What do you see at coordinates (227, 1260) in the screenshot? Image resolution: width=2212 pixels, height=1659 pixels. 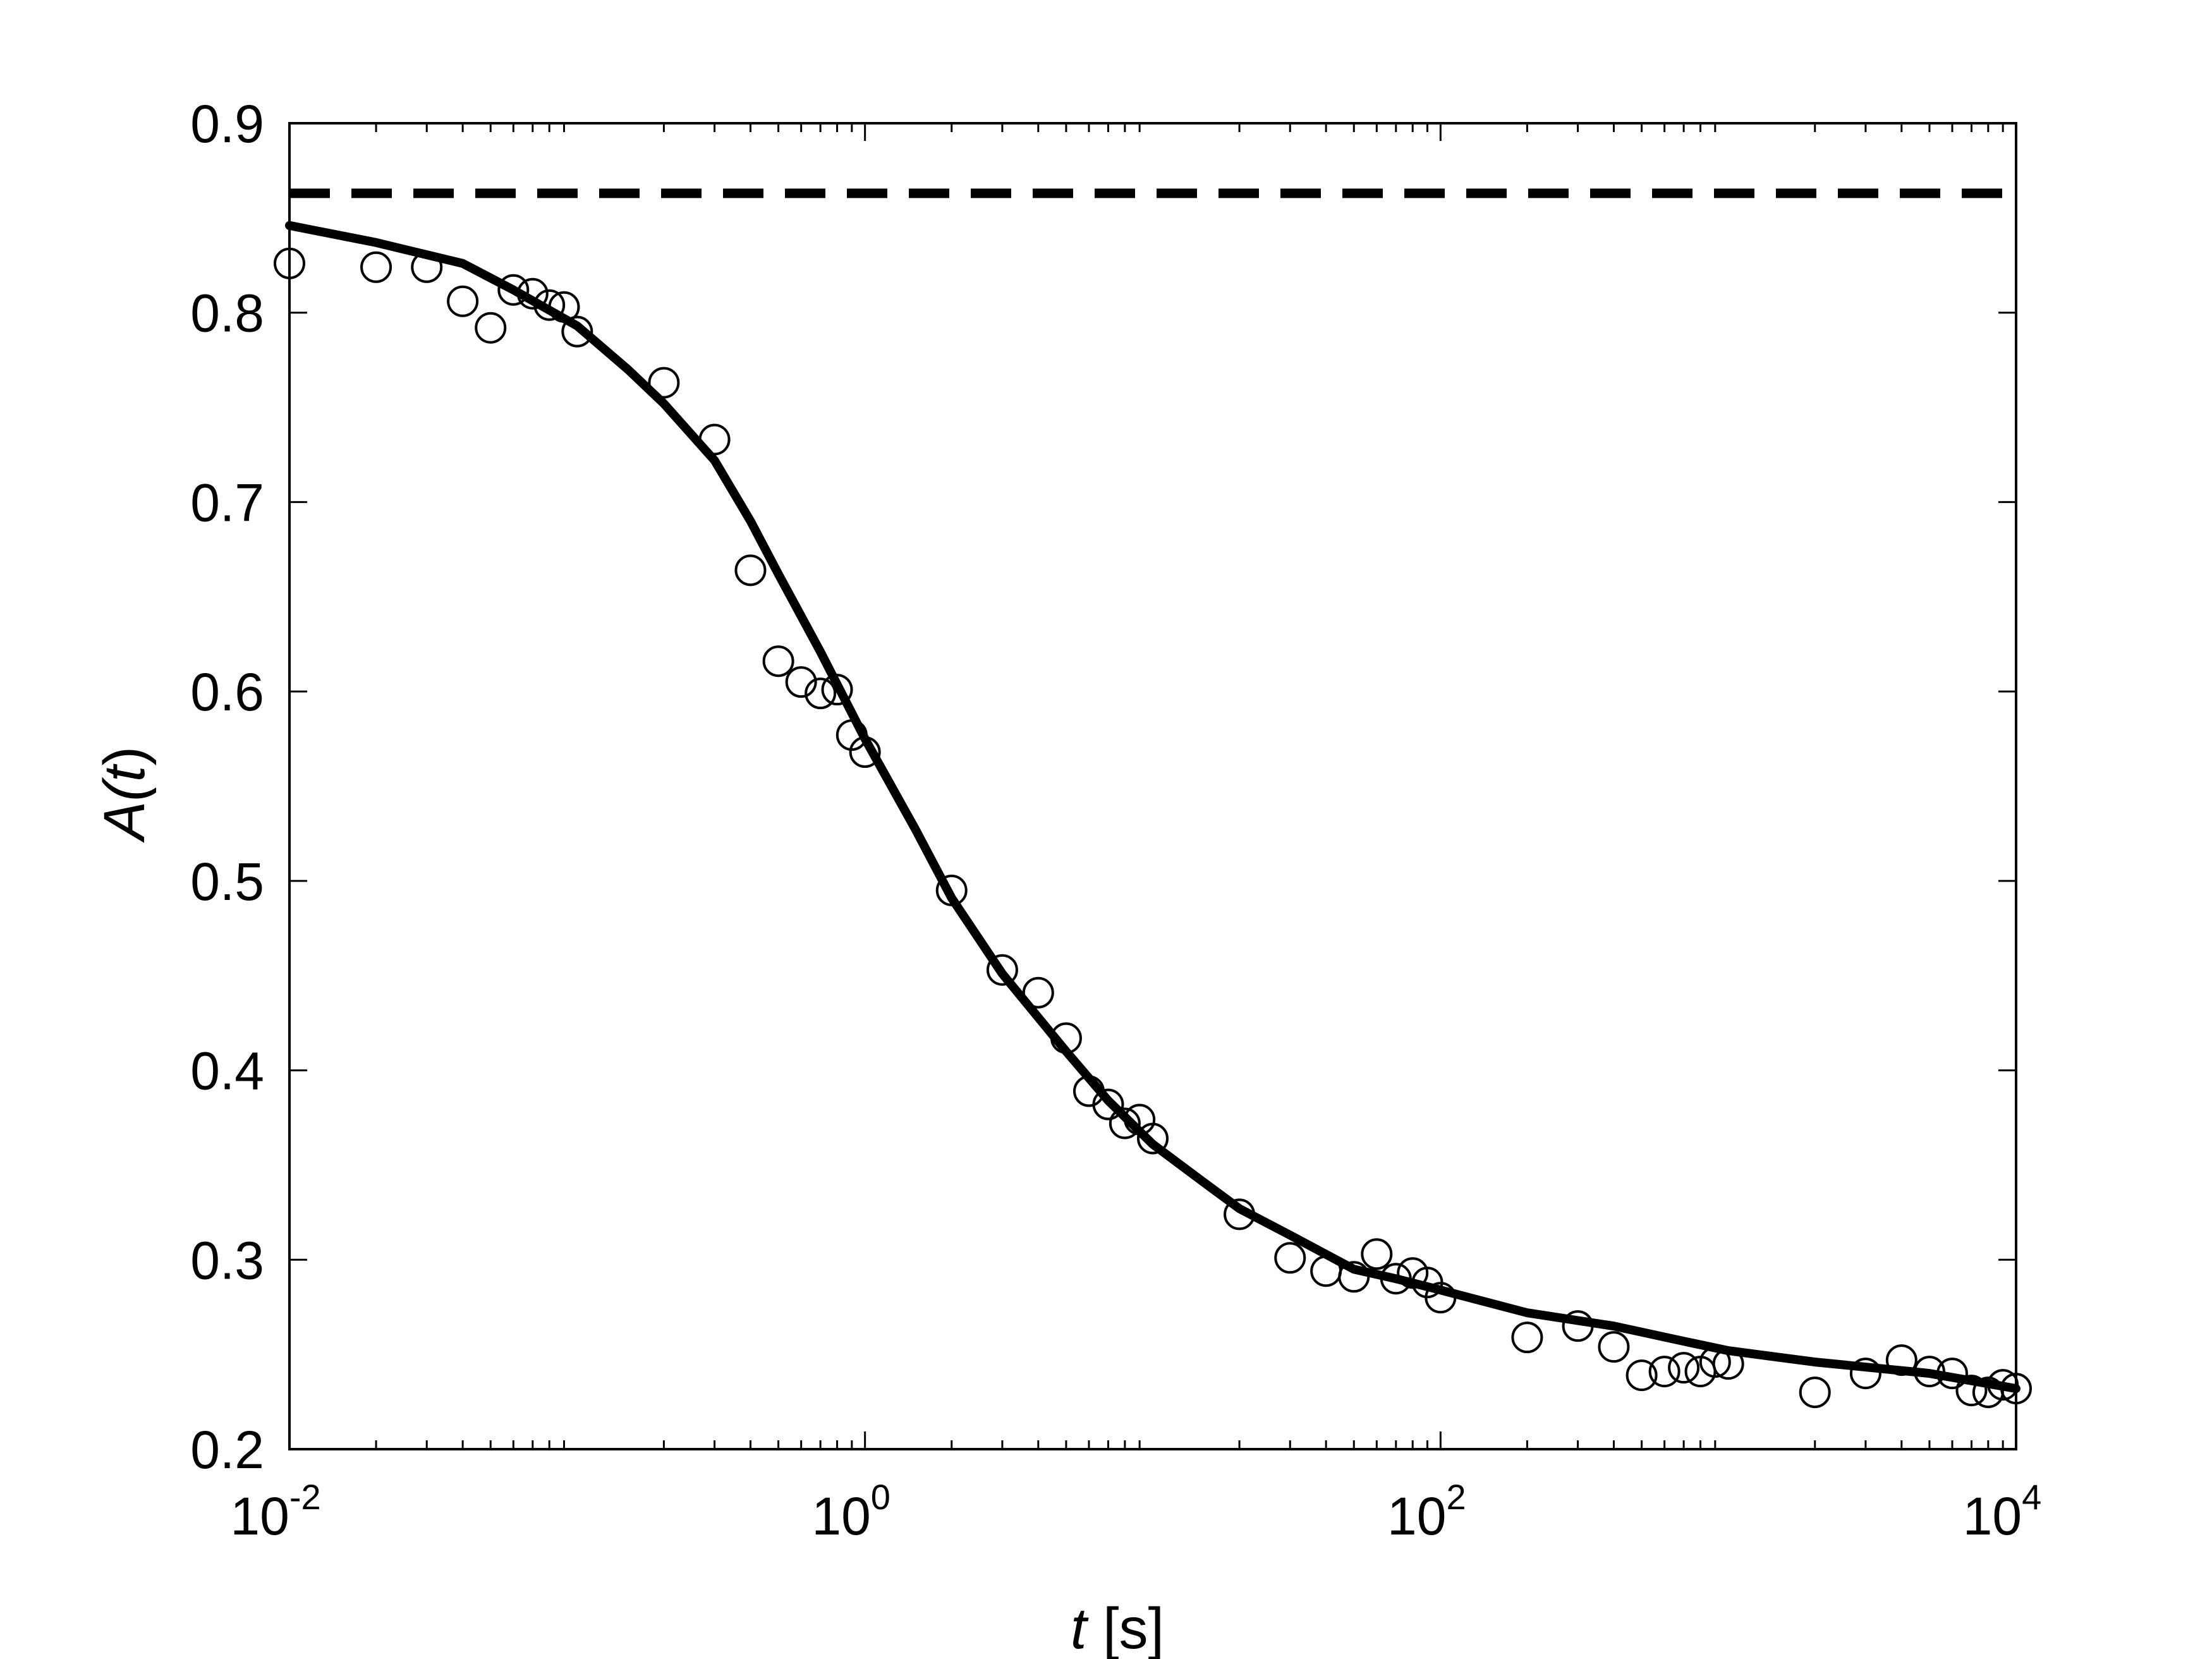 I see `y-tick-label: 0.3` at bounding box center [227, 1260].